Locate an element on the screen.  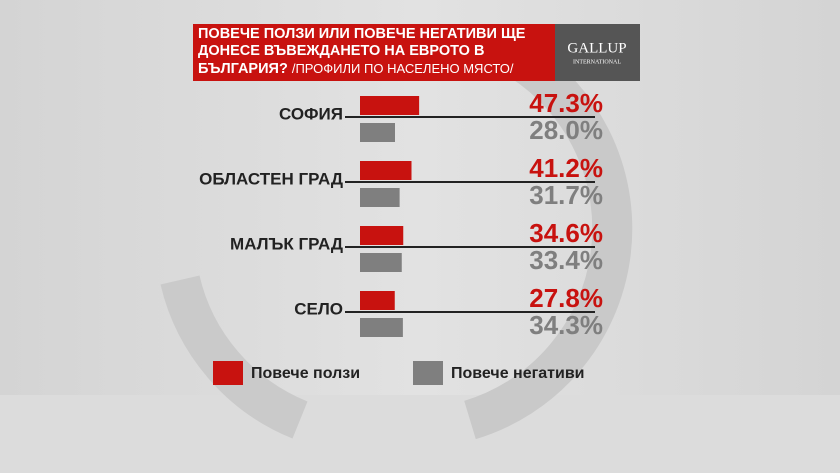
value-label: 27.8% is located at coordinates (566, 298).